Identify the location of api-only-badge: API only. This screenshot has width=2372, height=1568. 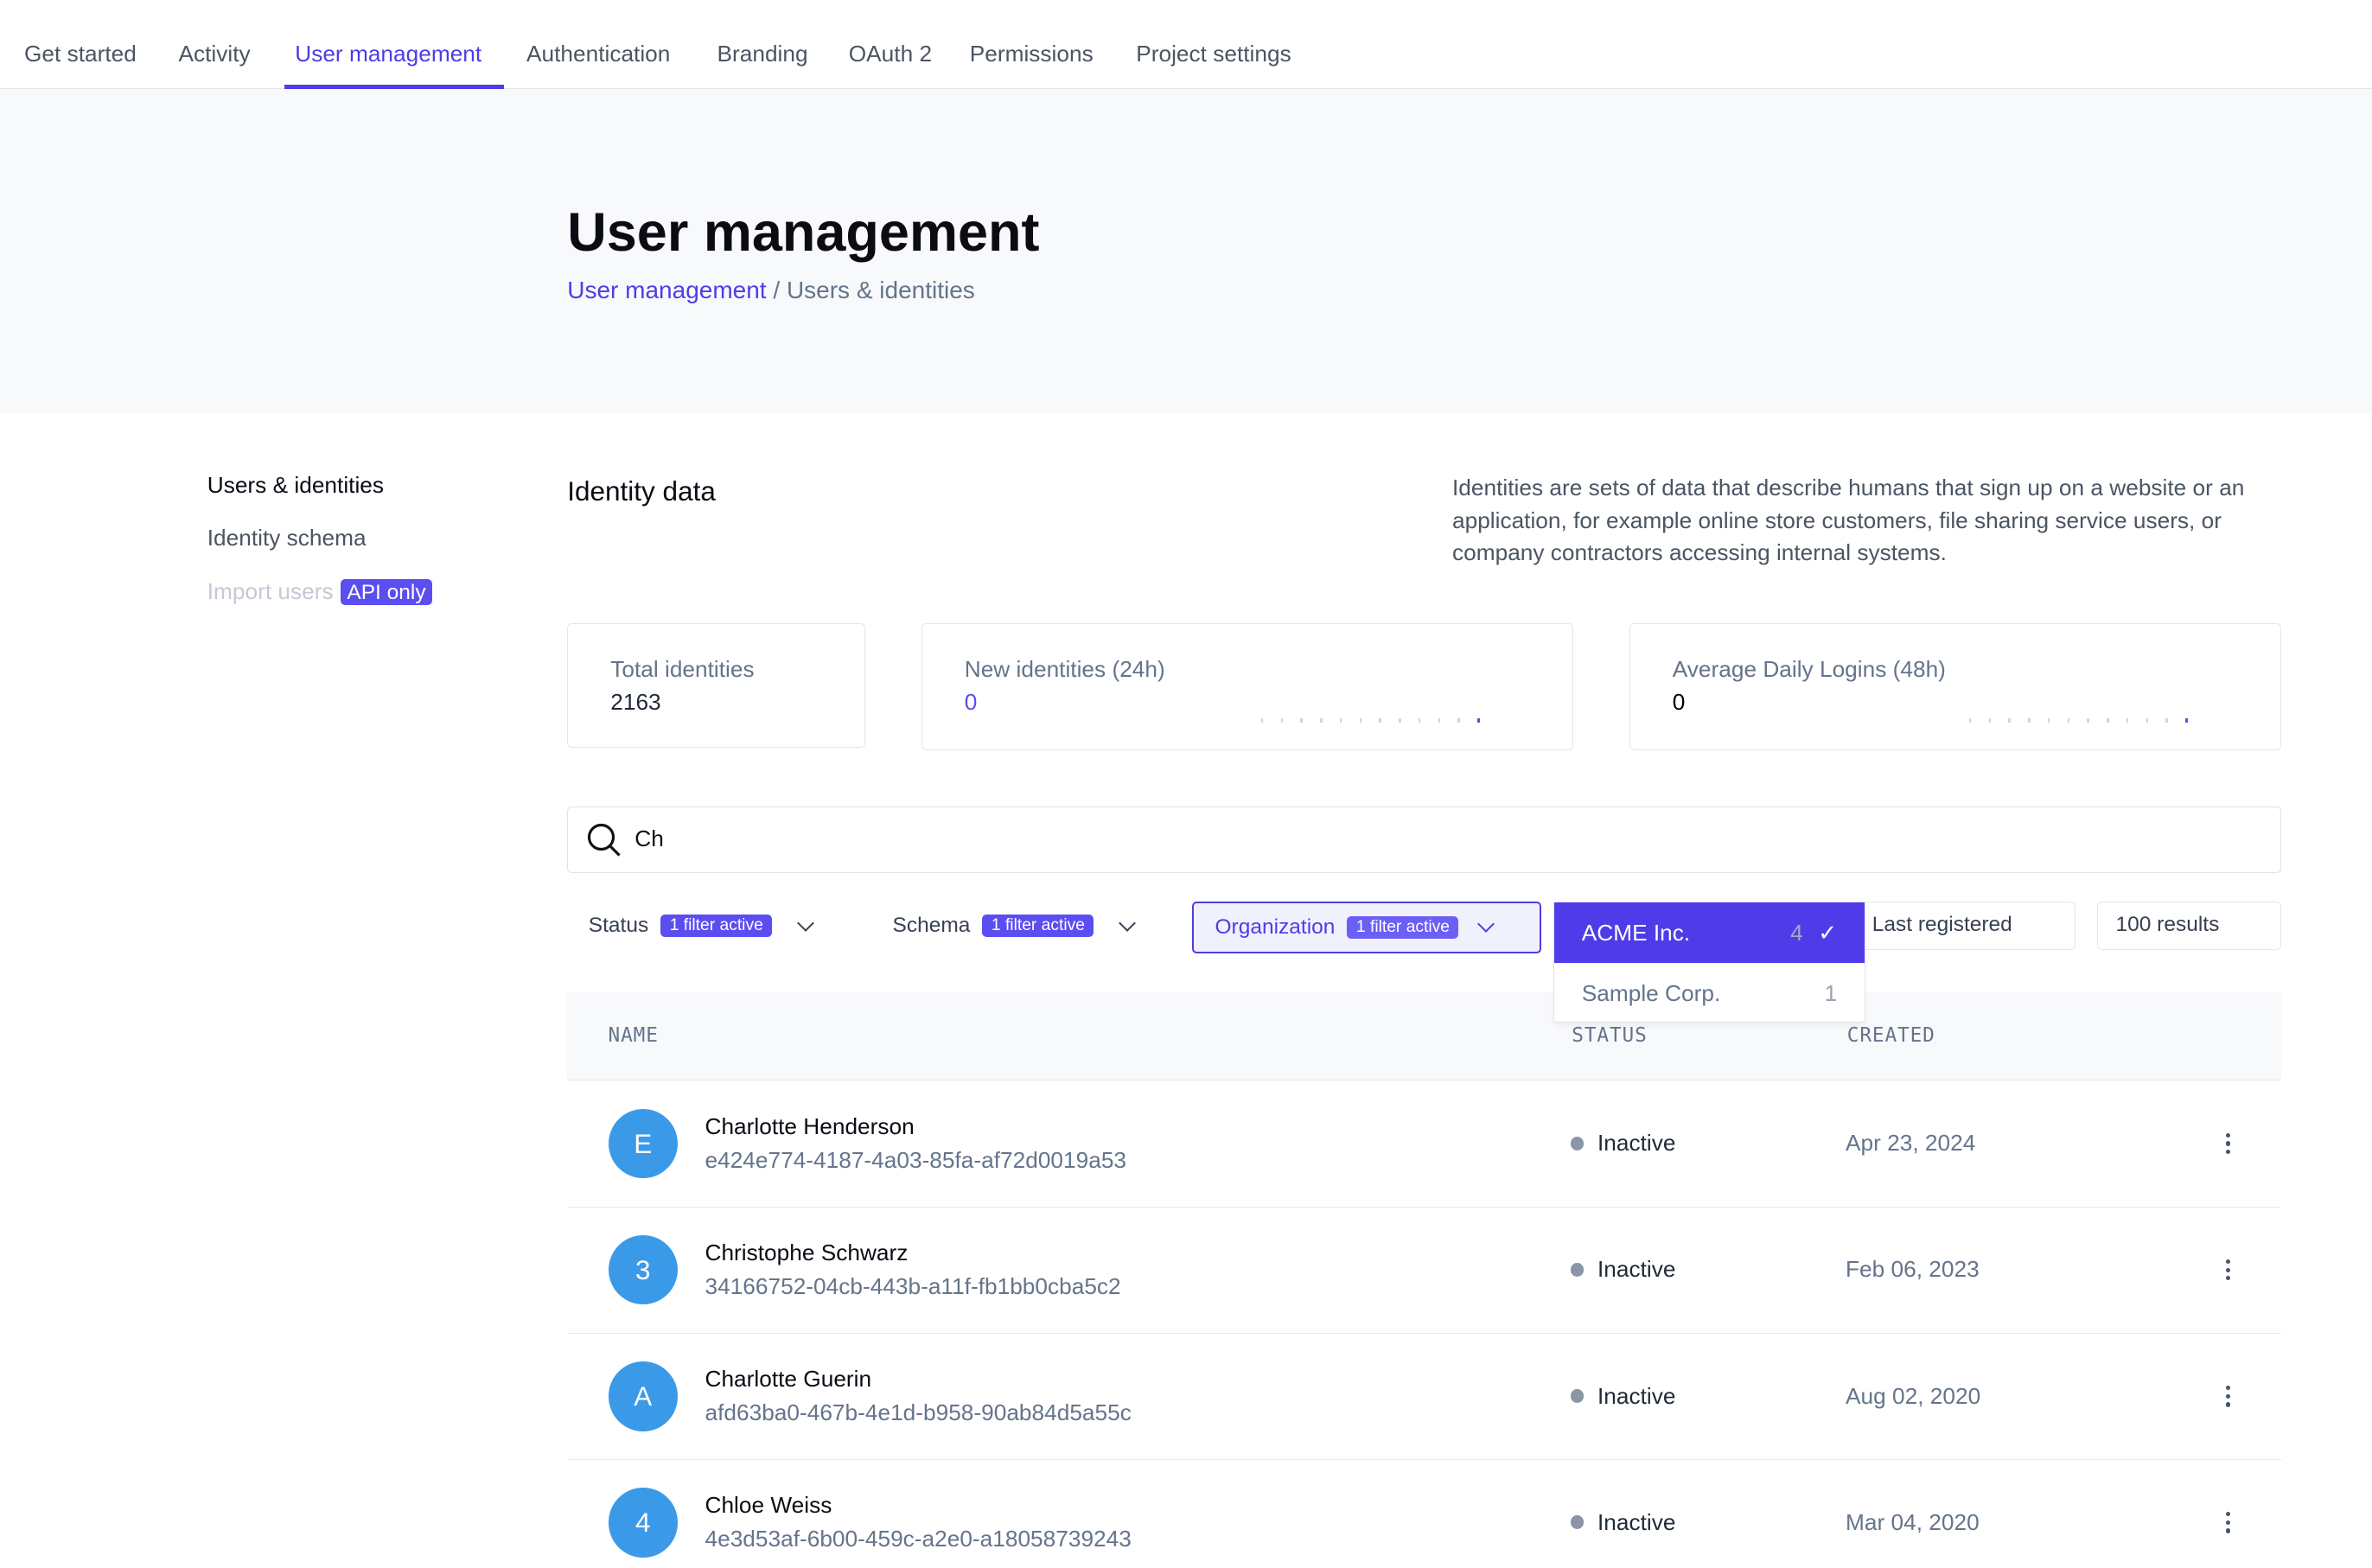
(386, 592).